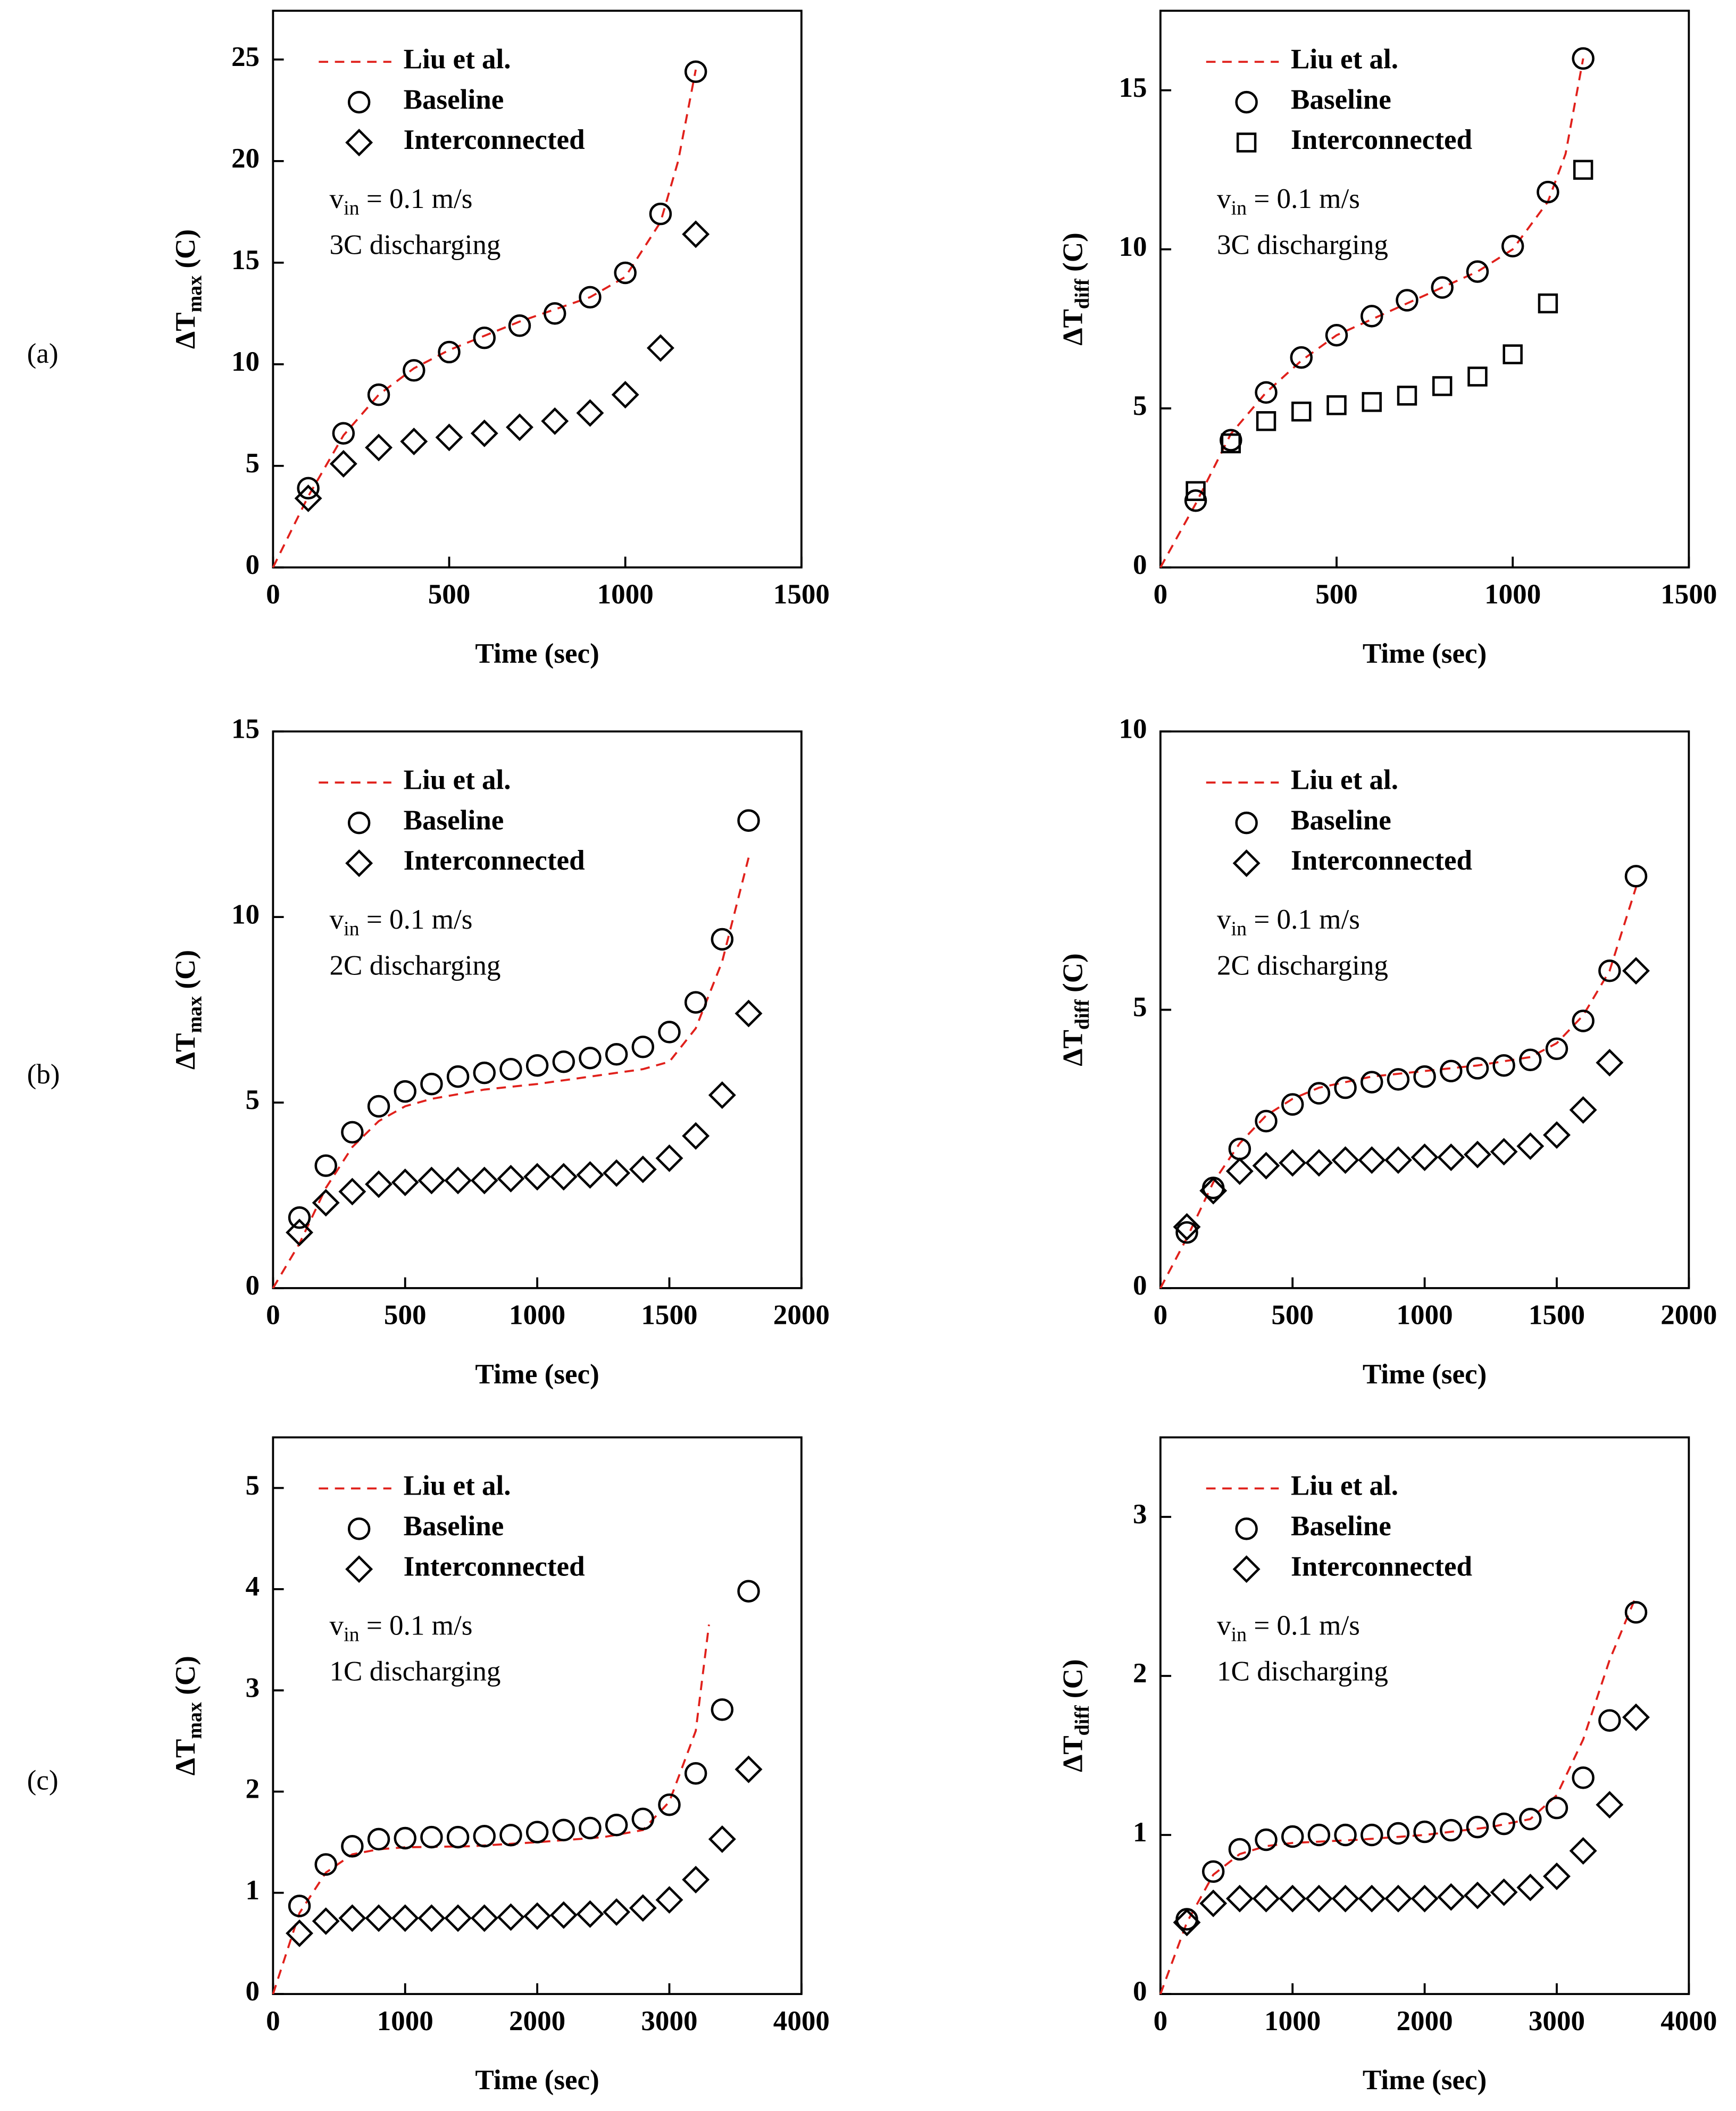  I want to click on y-axis-label-sub: max, so click(194, 1720).